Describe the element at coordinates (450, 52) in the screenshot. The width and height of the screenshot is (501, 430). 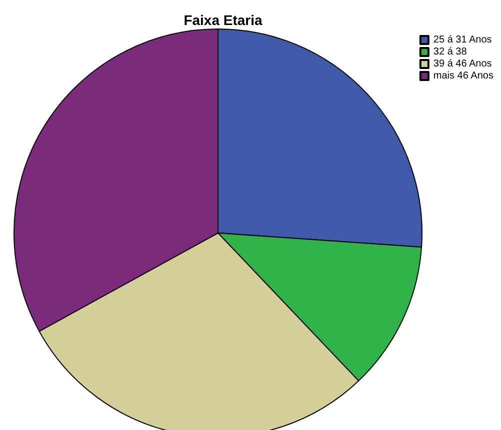
I see `legend-label: 32 á 38` at that location.